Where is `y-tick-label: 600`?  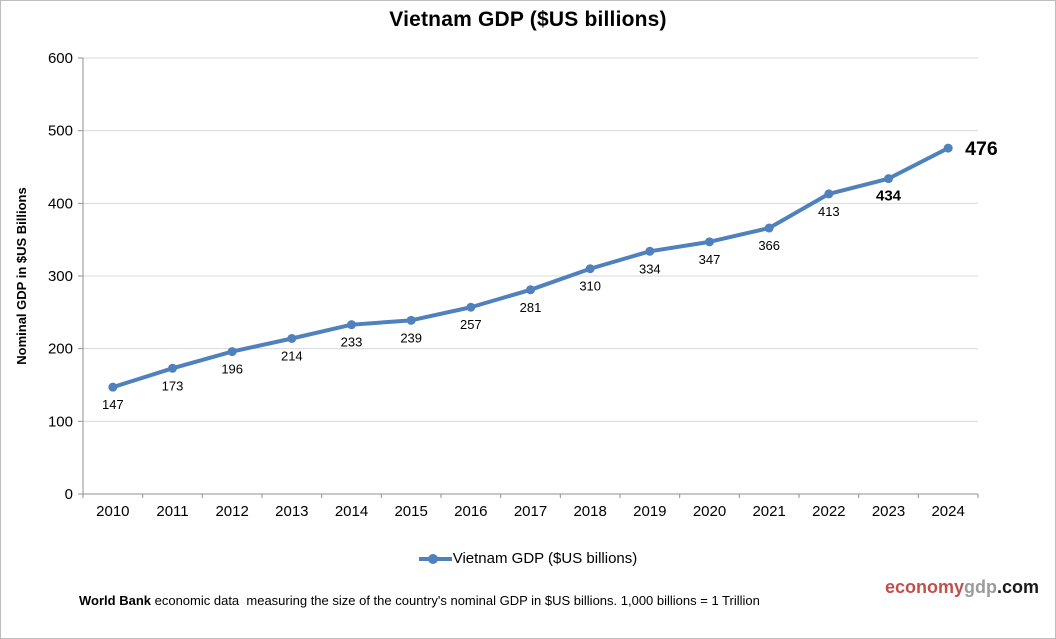
y-tick-label: 600 is located at coordinates (60, 58).